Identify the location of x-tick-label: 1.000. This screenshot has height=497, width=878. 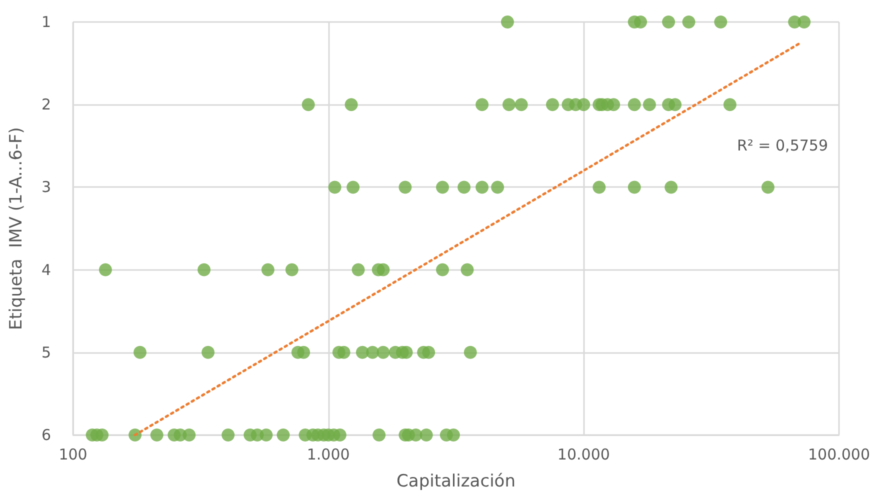
(328, 455).